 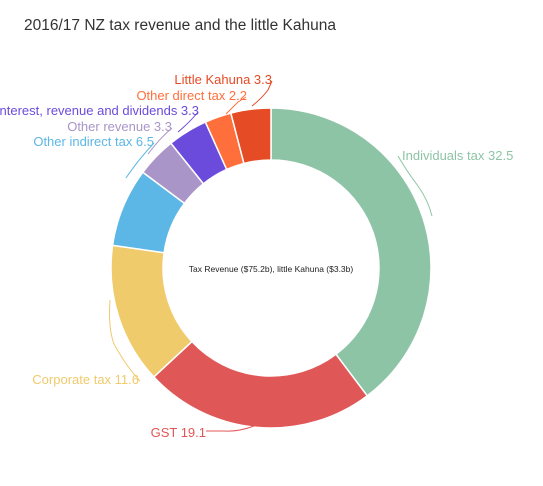 I want to click on slice-label-4: Other revenue 3.3, so click(x=119, y=126).